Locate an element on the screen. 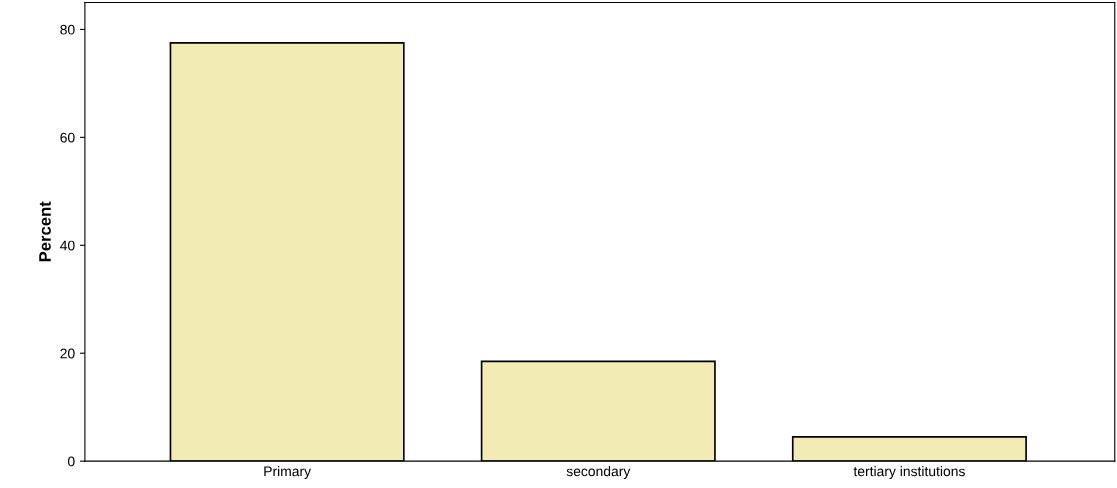  y-tick-label: 40 is located at coordinates (67, 245).